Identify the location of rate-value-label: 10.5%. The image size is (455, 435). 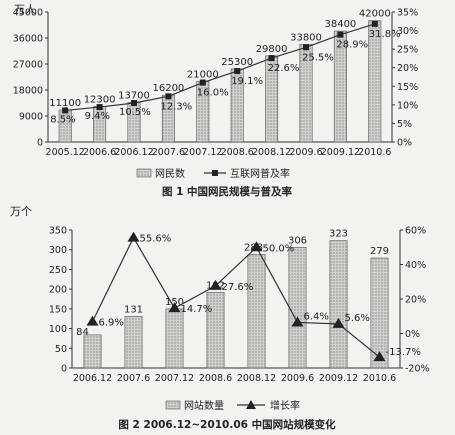
(135, 112).